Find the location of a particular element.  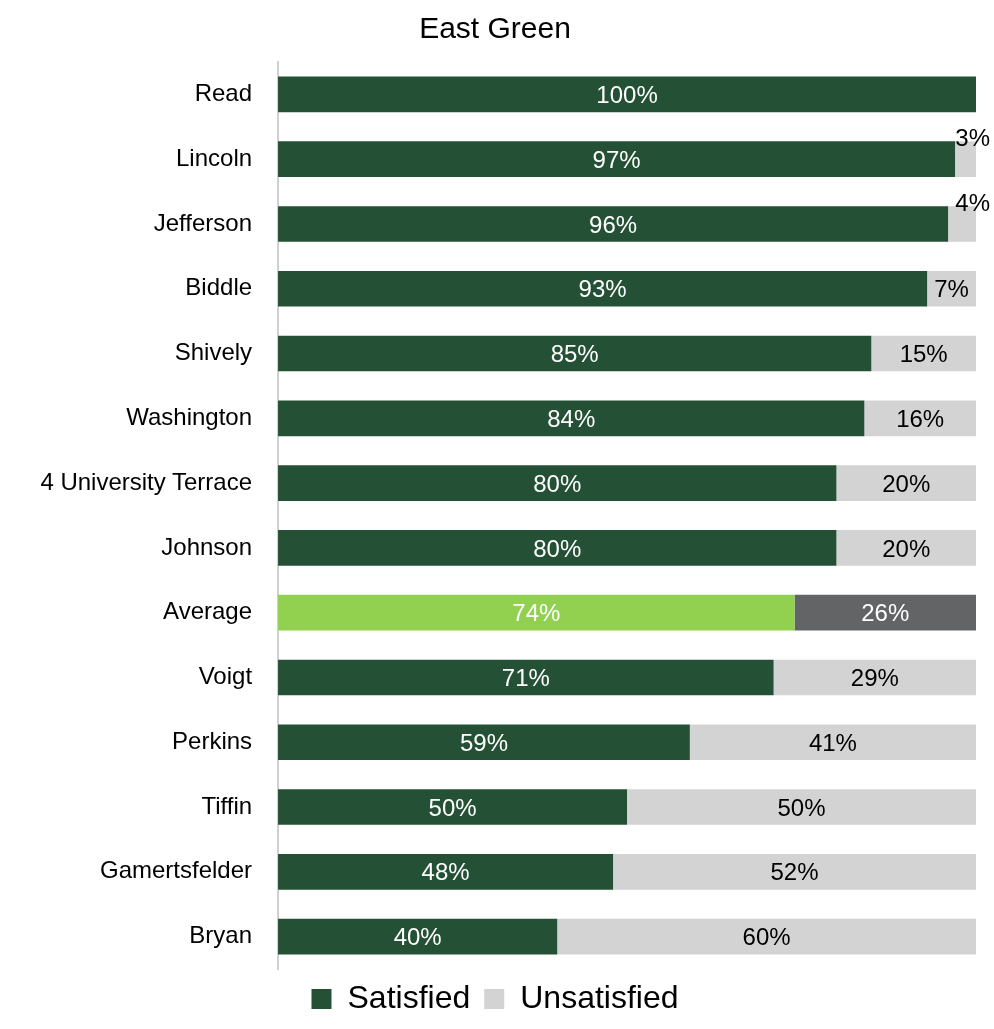

data-label: 84% is located at coordinates (571, 418).